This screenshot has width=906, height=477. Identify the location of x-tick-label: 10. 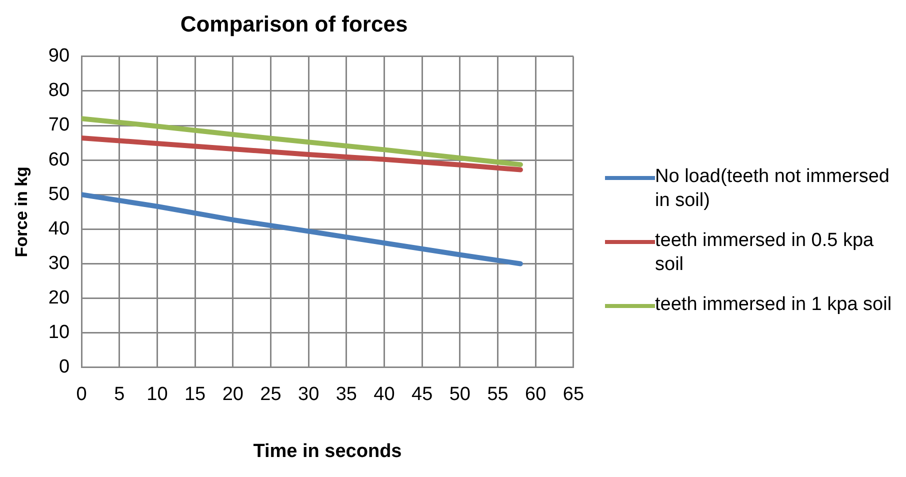
(157, 395).